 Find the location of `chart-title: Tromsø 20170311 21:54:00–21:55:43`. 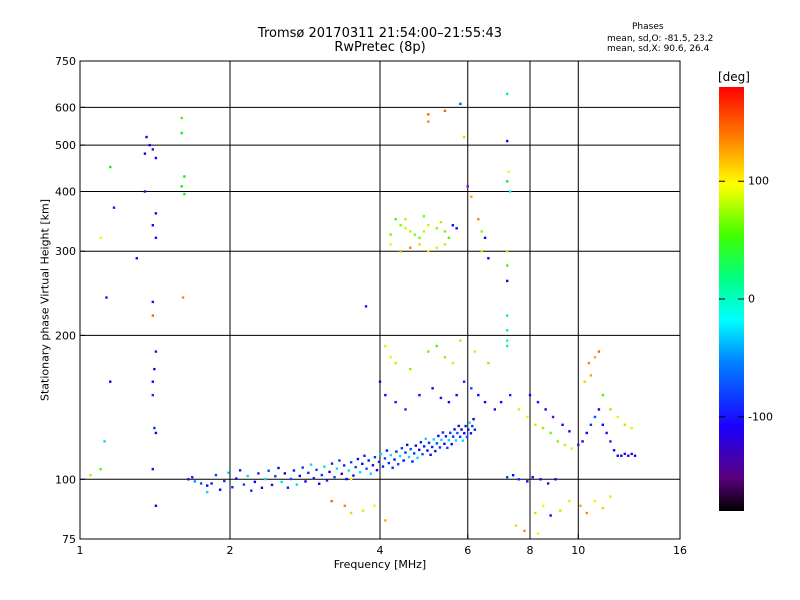

chart-title: Tromsø 20170311 21:54:00–21:55:43 is located at coordinates (380, 33).